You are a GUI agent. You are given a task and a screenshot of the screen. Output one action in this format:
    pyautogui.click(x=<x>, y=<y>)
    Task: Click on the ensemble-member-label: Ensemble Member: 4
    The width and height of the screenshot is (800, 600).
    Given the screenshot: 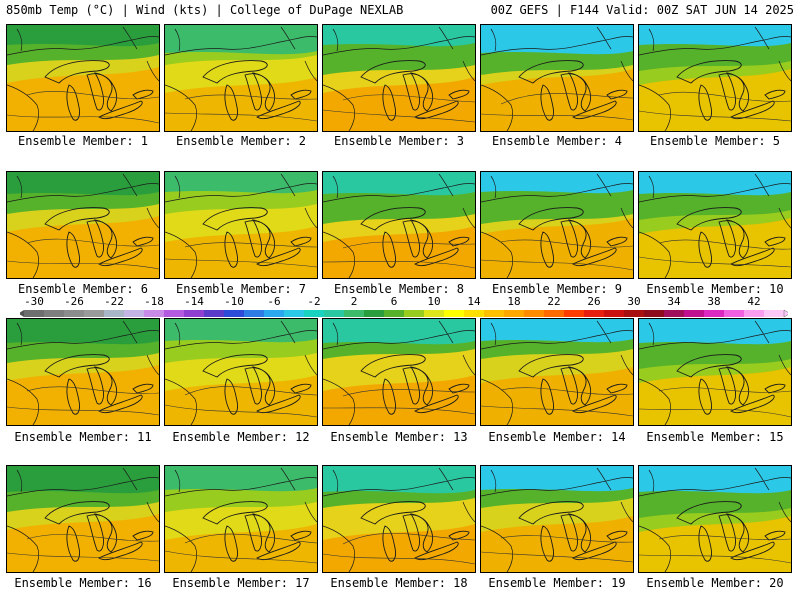 What is the action you would take?
    pyautogui.click(x=557, y=141)
    